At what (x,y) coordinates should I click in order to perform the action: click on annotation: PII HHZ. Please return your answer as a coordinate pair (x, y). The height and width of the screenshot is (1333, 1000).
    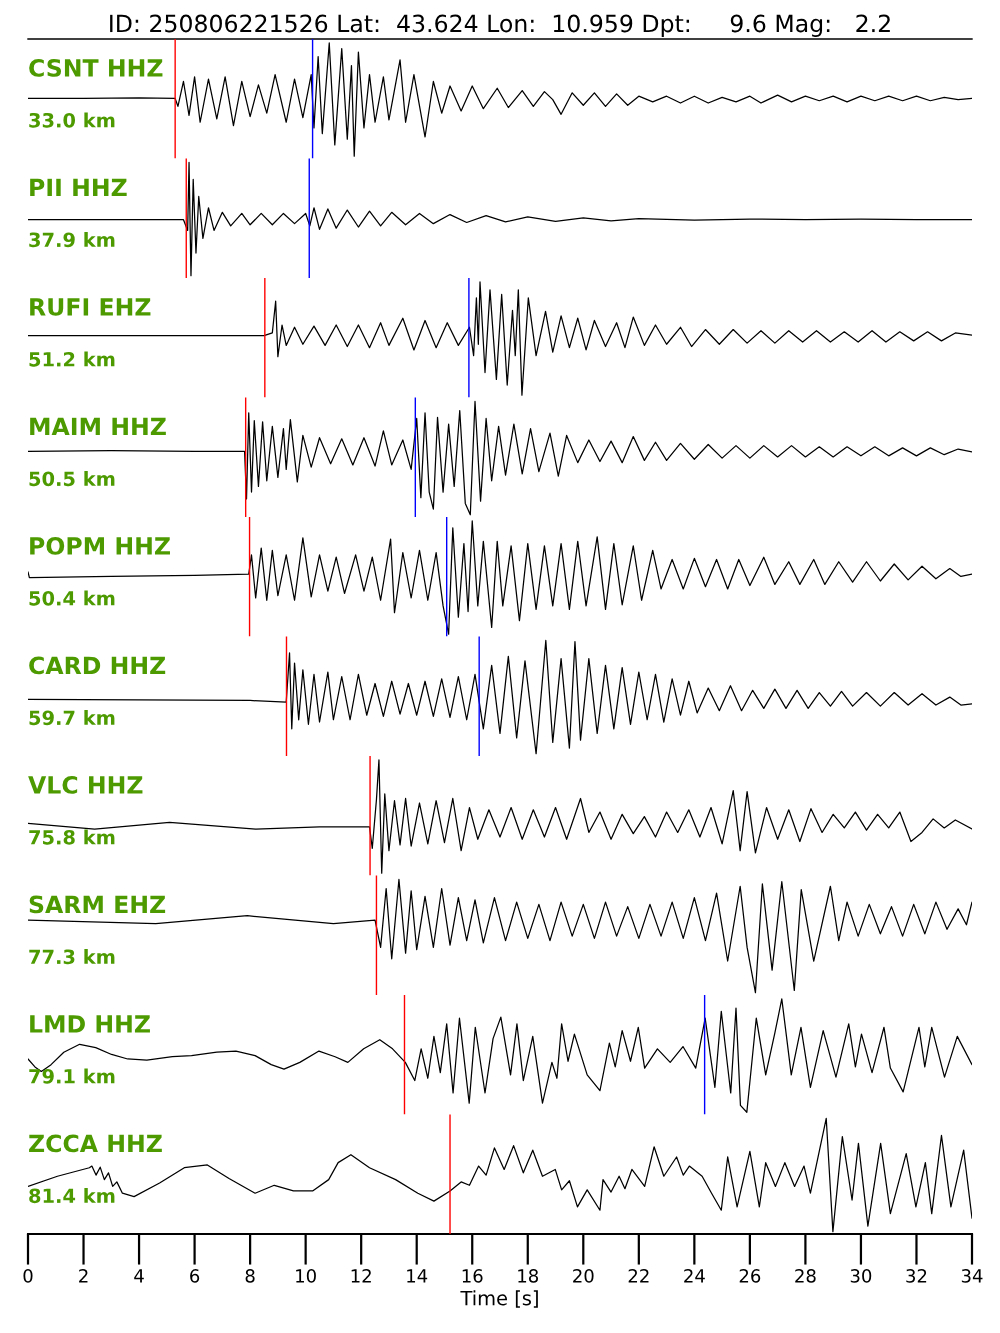
    Looking at the image, I should click on (78, 187).